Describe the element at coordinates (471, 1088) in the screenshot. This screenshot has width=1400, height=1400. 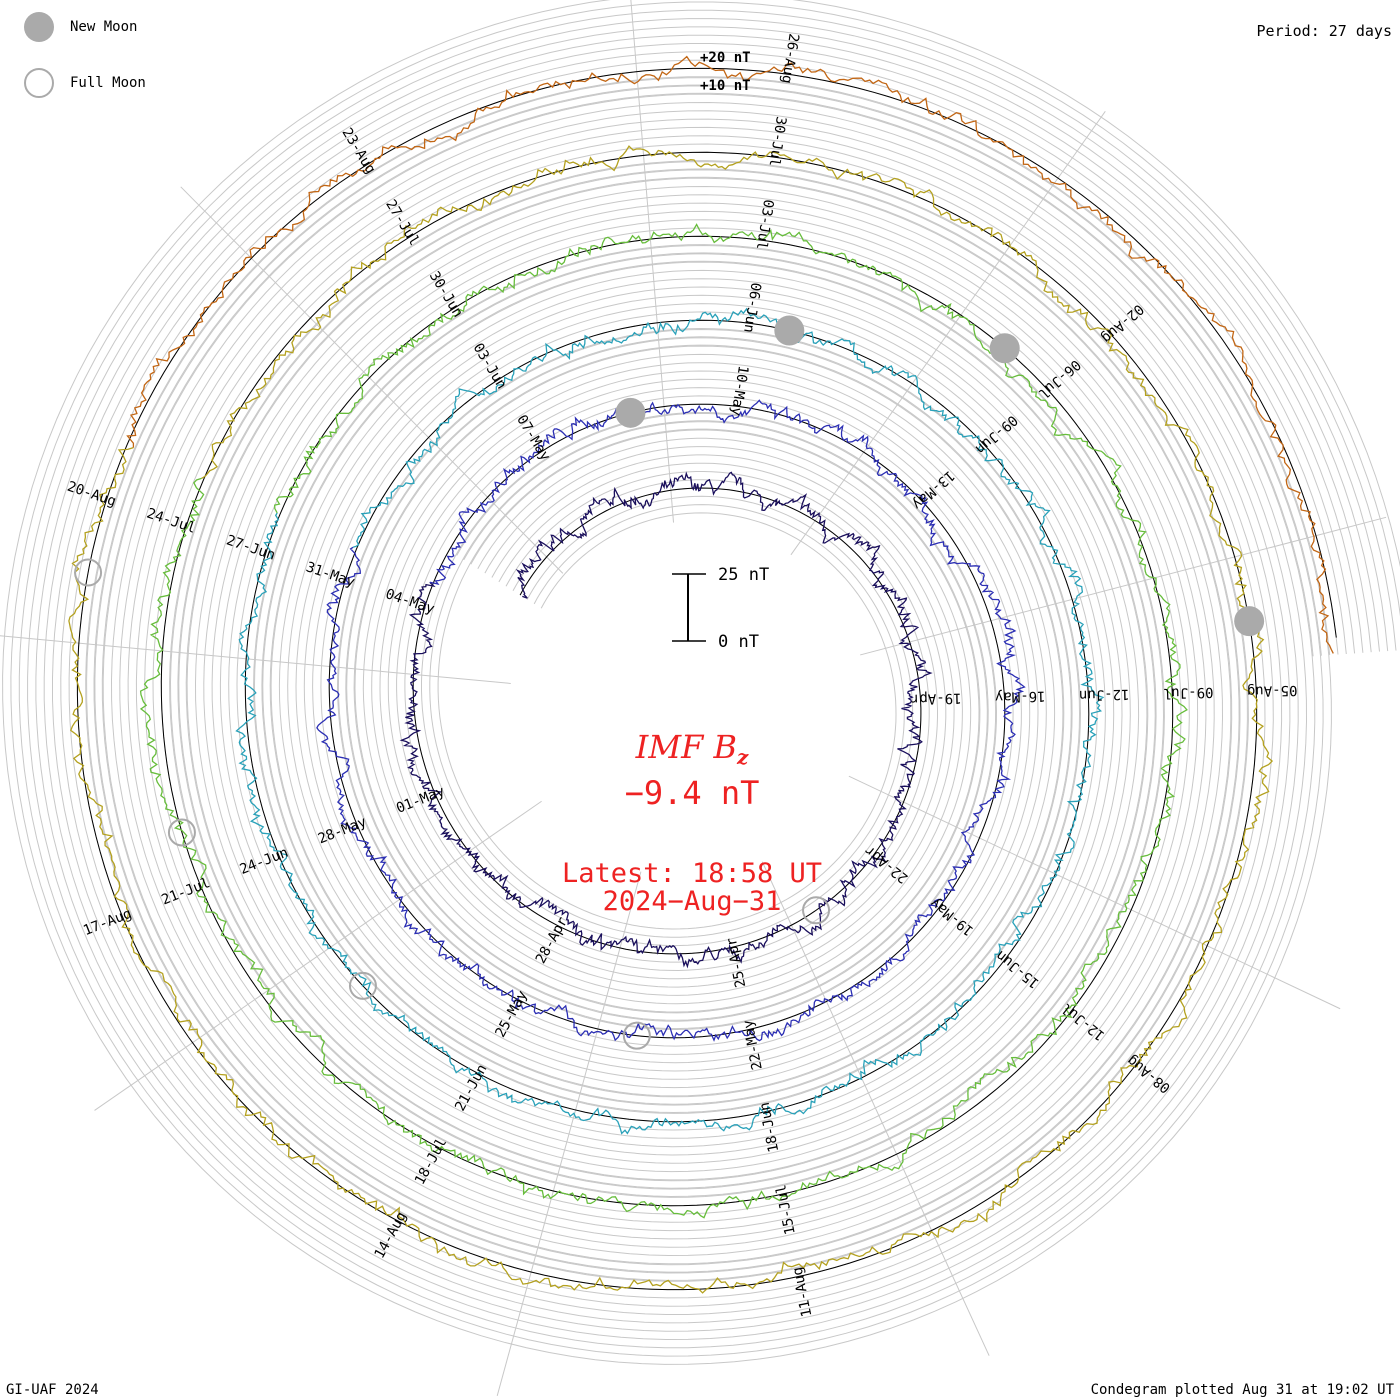
I see `date-label: 21-Jun` at that location.